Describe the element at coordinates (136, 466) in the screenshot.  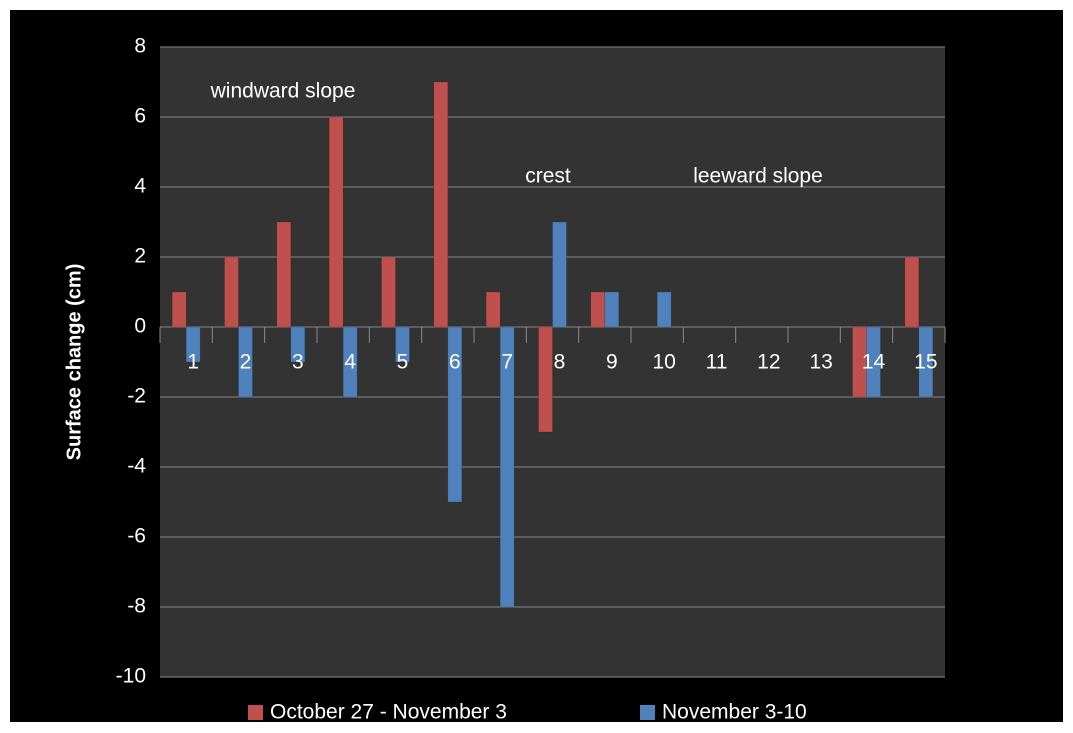
I see `y-tick-label: -4` at that location.